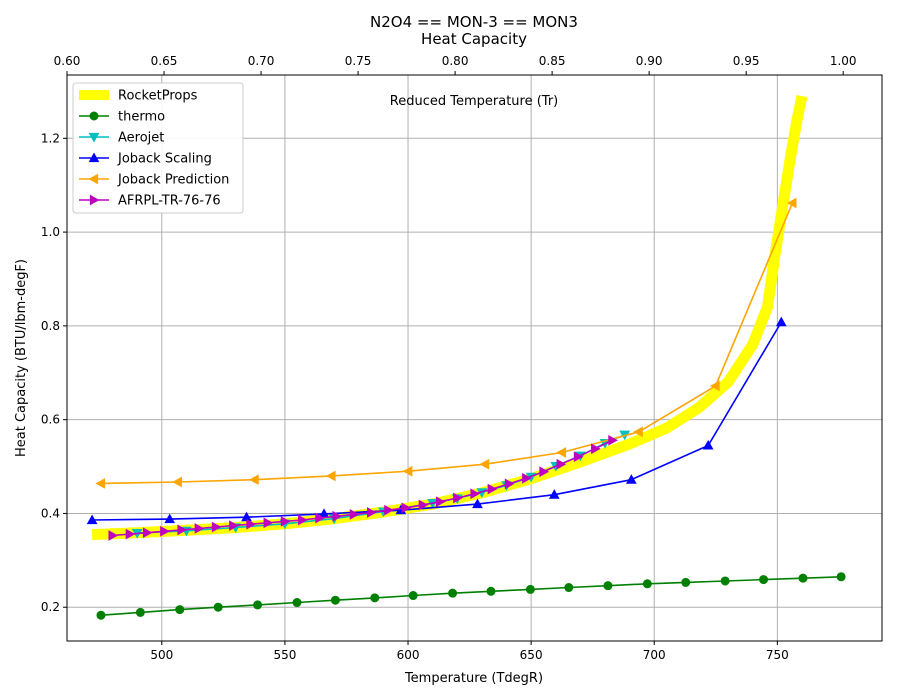 Image resolution: width=900 pixels, height=700 pixels. What do you see at coordinates (21, 358) in the screenshot?
I see `y-axis-label: Heat Capacity (BTU/lbm-degF)` at bounding box center [21, 358].